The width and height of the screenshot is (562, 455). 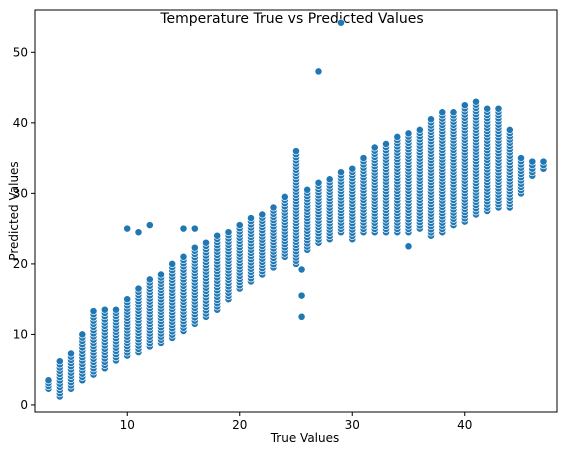 What do you see at coordinates (24, 405) in the screenshot?
I see `y-tick-label: 0` at bounding box center [24, 405].